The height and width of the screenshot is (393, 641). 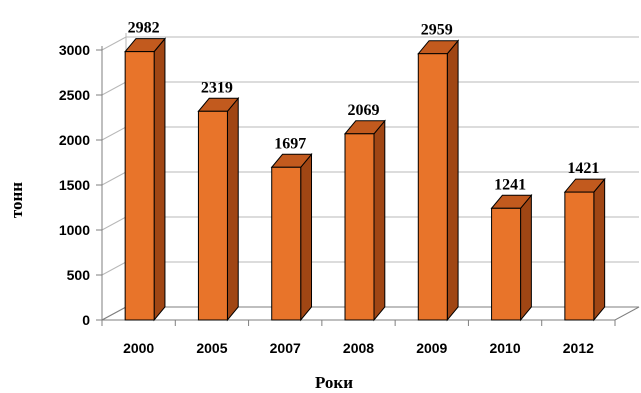 What do you see at coordinates (16, 200) in the screenshot?
I see `y-axis-title: тонн` at bounding box center [16, 200].